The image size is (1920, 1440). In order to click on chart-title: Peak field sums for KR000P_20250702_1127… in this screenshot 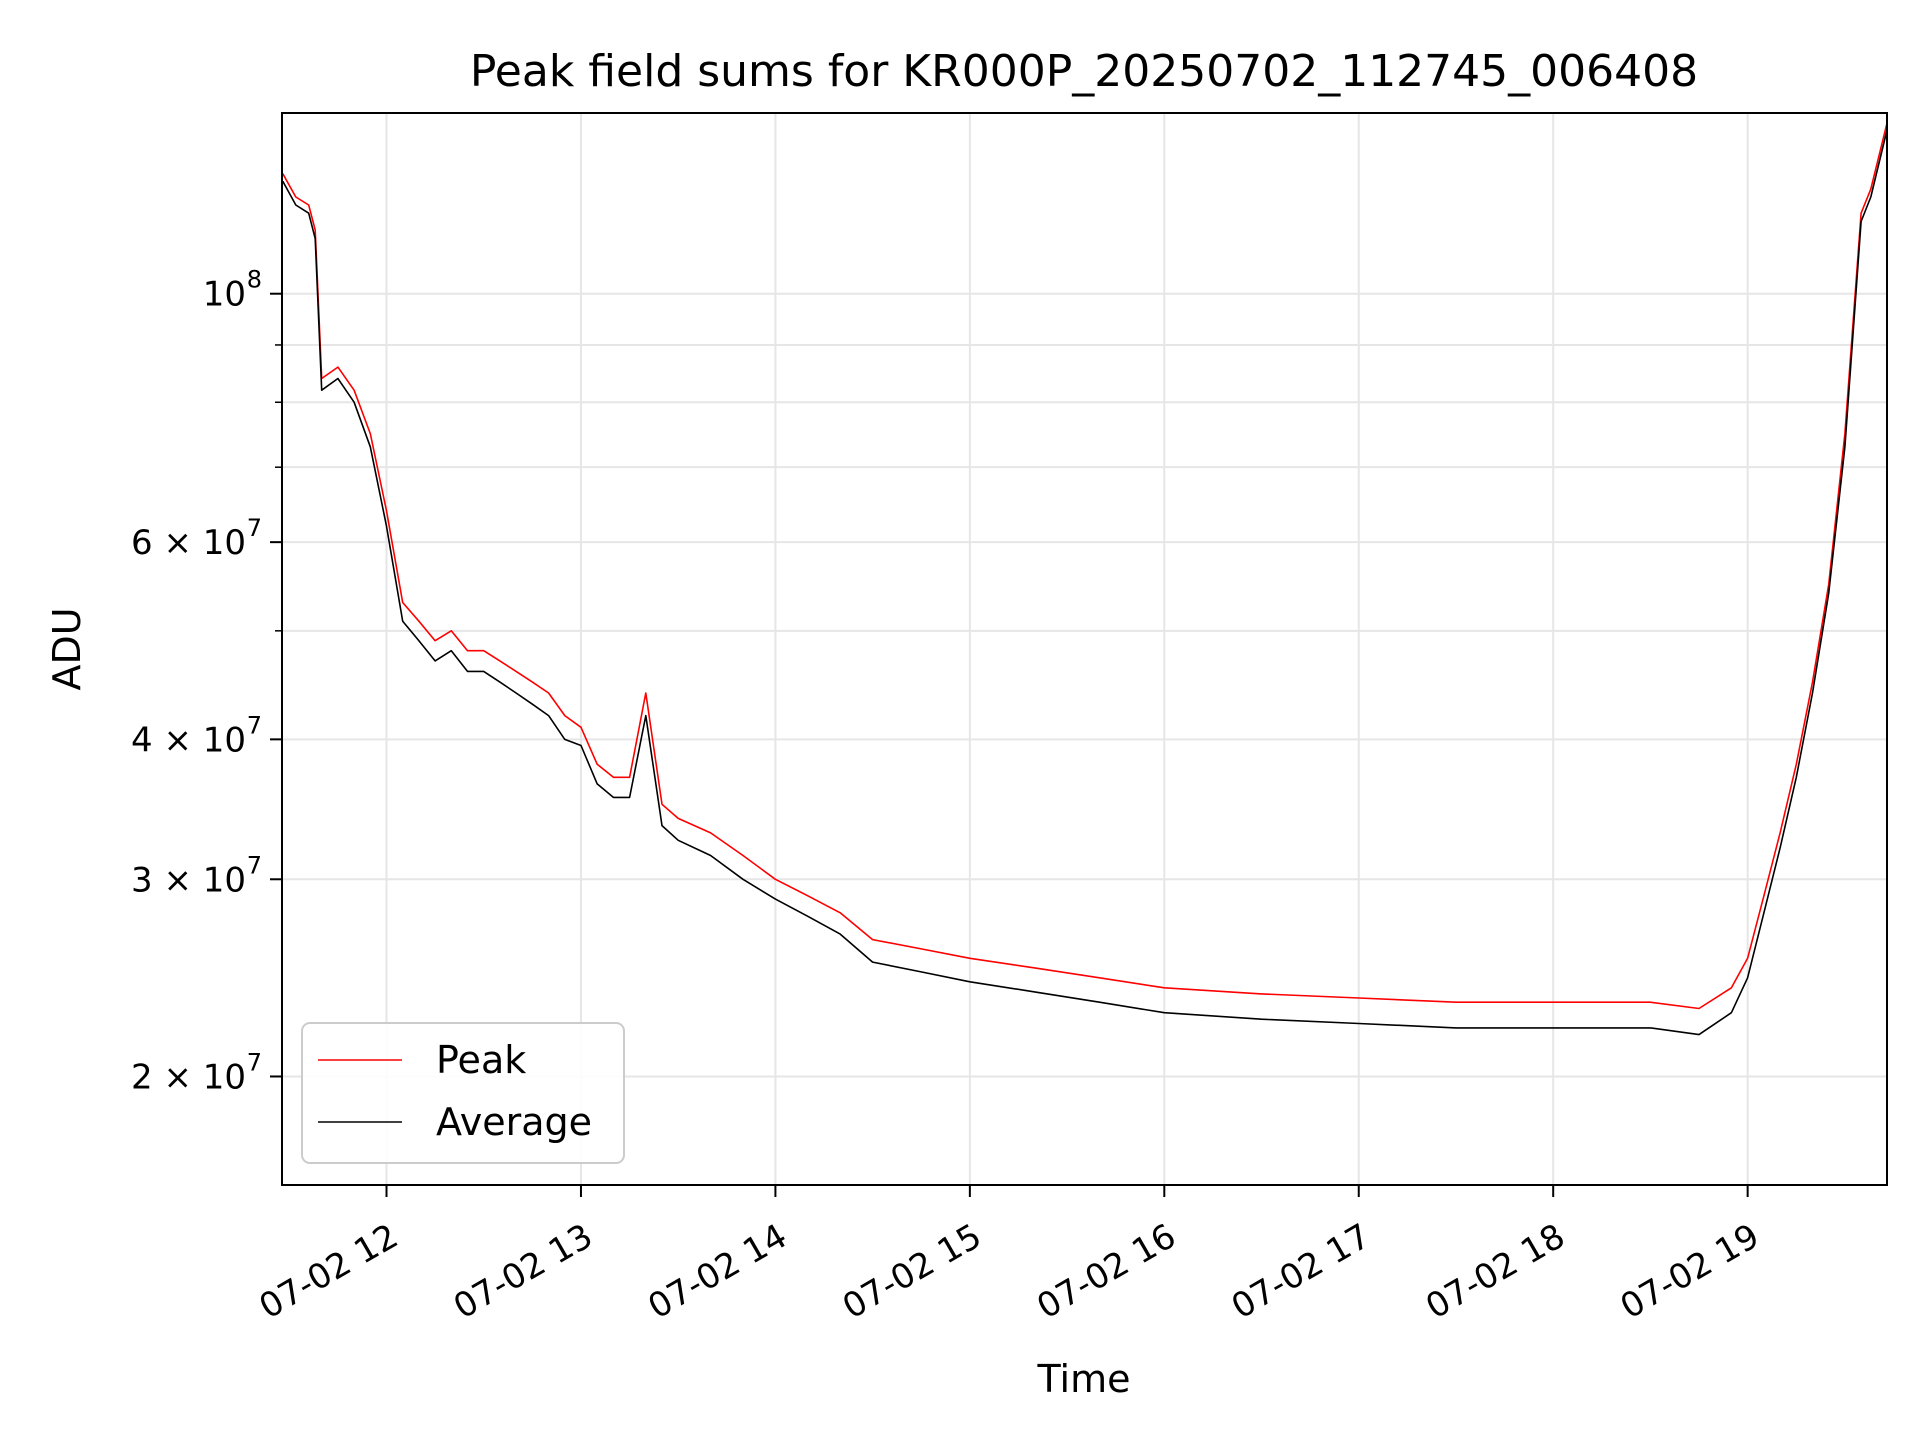, I will do `click(1084, 71)`.